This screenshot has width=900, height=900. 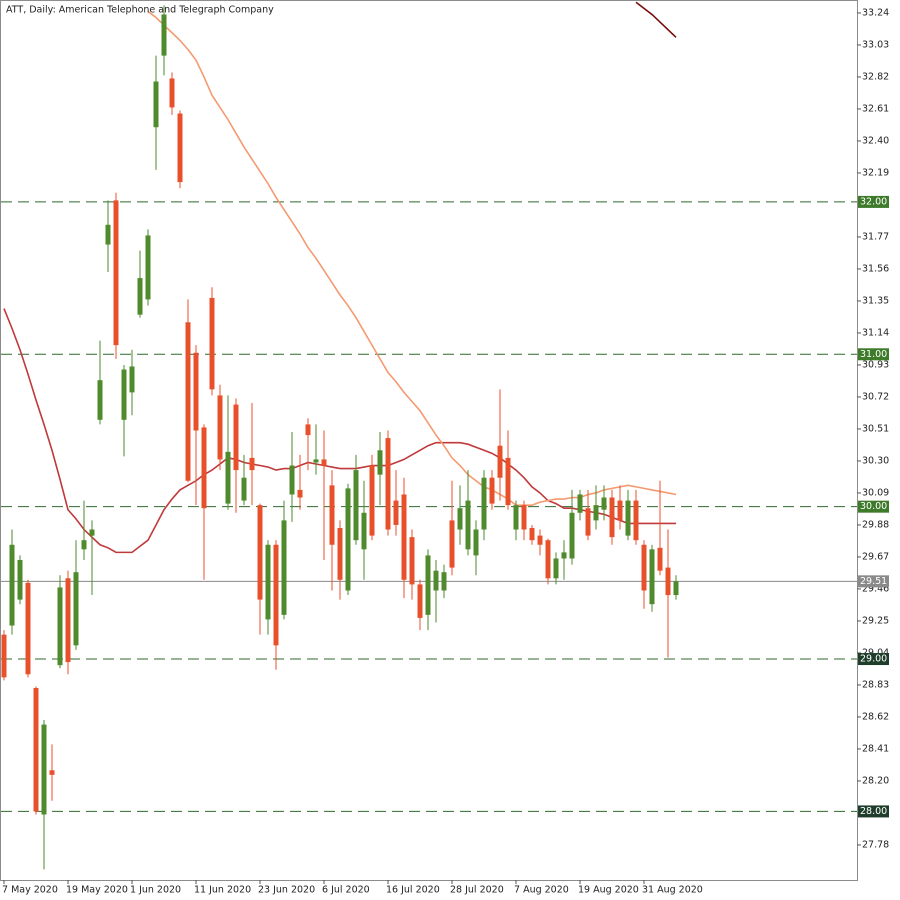 I want to click on y-tick-label: 28.41, so click(x=875, y=748).